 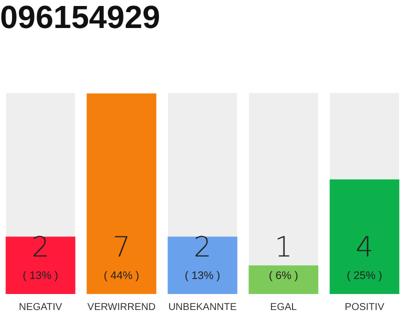 What do you see at coordinates (364, 307) in the screenshot?
I see `x-tick-label: POSITIV` at bounding box center [364, 307].